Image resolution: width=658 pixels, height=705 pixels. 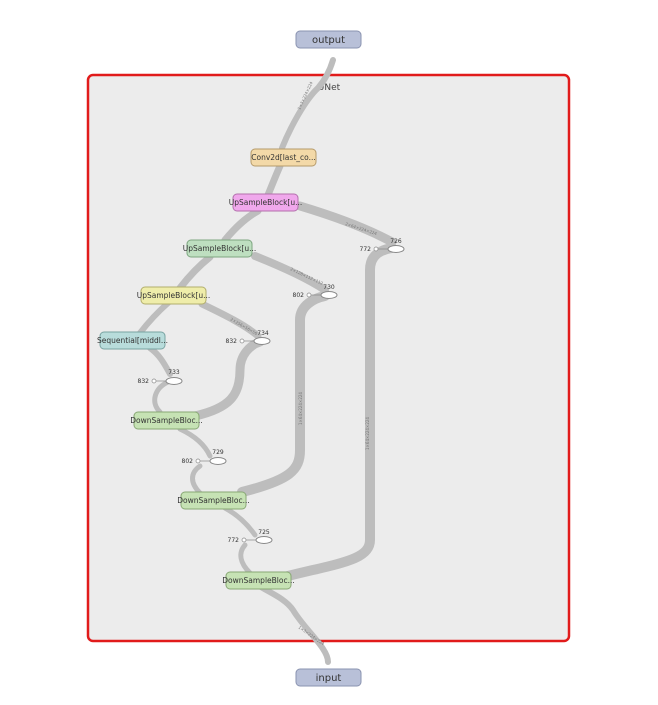 I want to click on edge-op726-up1, so click(x=346, y=224).